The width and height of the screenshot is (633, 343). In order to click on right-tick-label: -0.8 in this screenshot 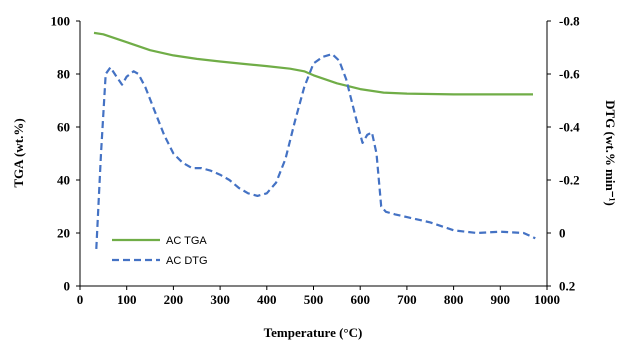, I will do `click(569, 21)`.